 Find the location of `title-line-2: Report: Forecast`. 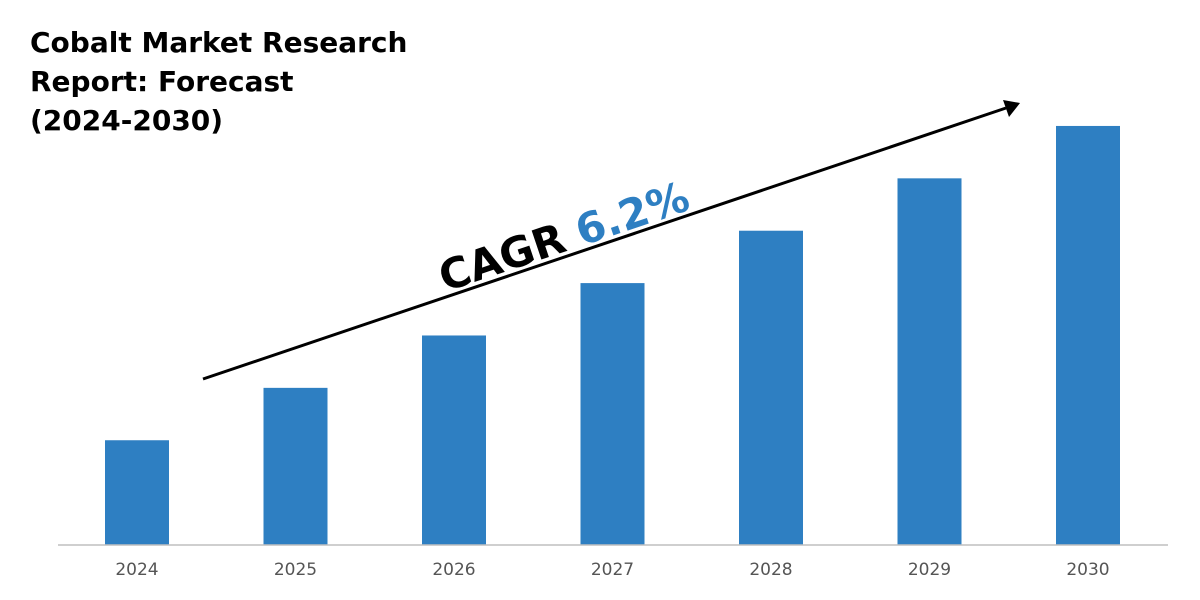

title-line-2: Report: Forecast is located at coordinates (162, 81).